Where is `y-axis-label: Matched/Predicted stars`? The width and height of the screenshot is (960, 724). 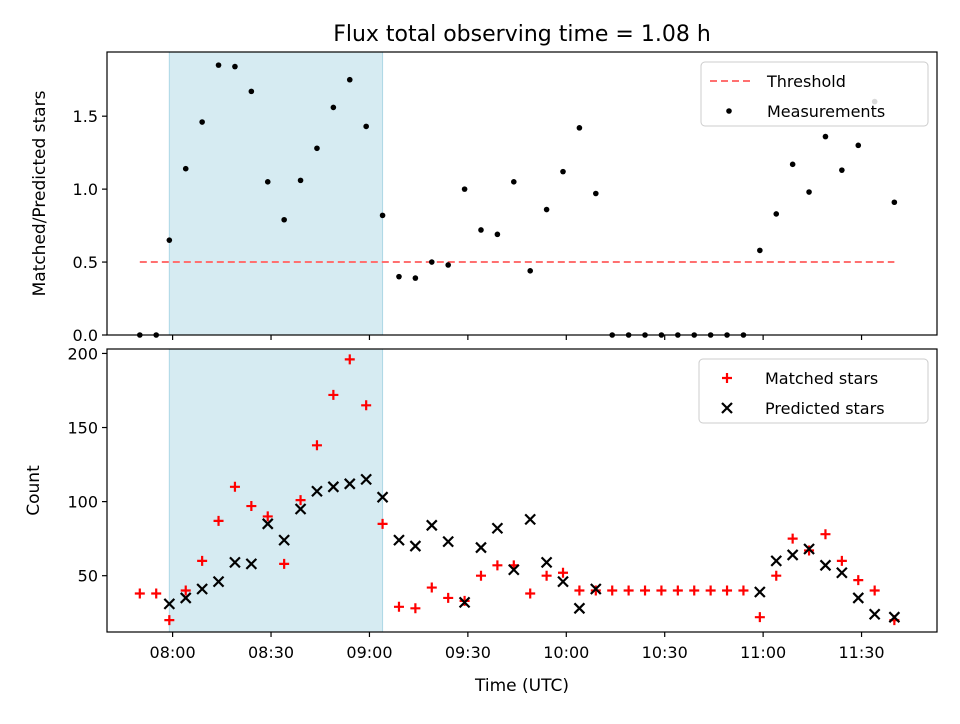 y-axis-label: Matched/Predicted stars is located at coordinates (40, 193).